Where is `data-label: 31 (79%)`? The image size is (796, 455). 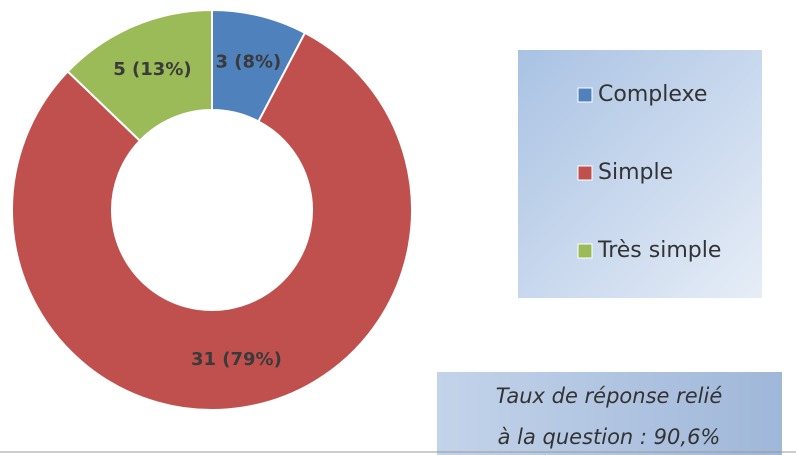 data-label: 31 (79%) is located at coordinates (236, 359).